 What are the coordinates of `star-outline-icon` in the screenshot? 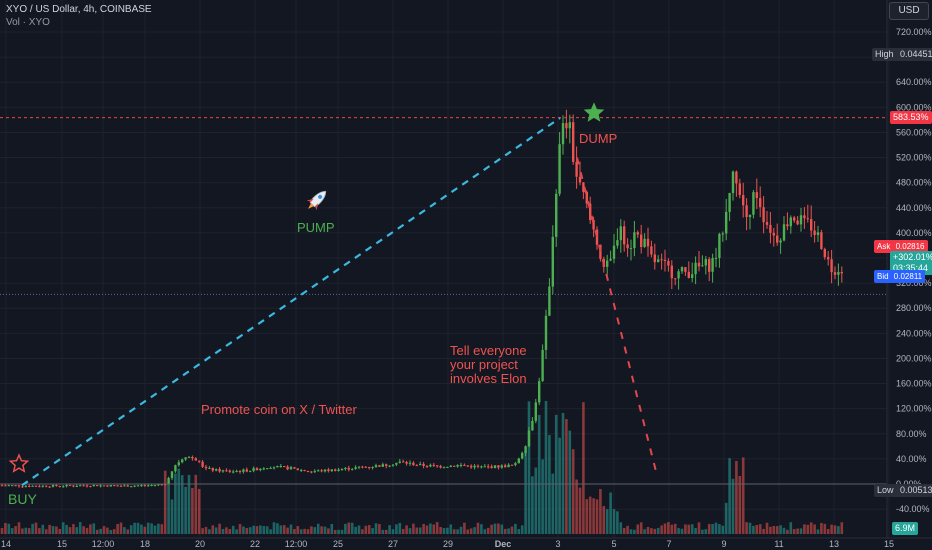 It's located at (18, 463).